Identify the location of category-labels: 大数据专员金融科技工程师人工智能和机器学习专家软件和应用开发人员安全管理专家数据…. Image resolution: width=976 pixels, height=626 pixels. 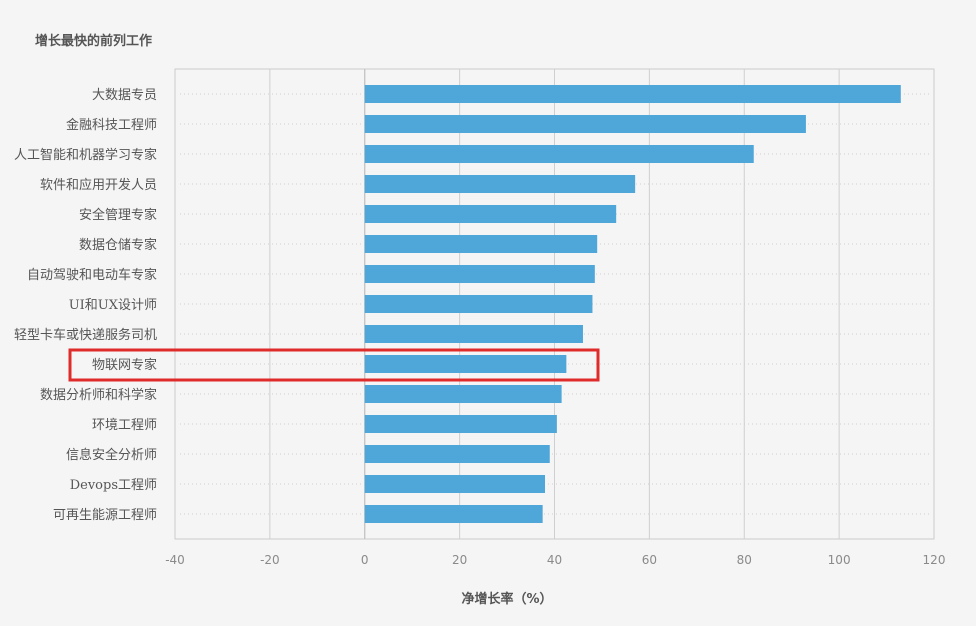
(85, 305).